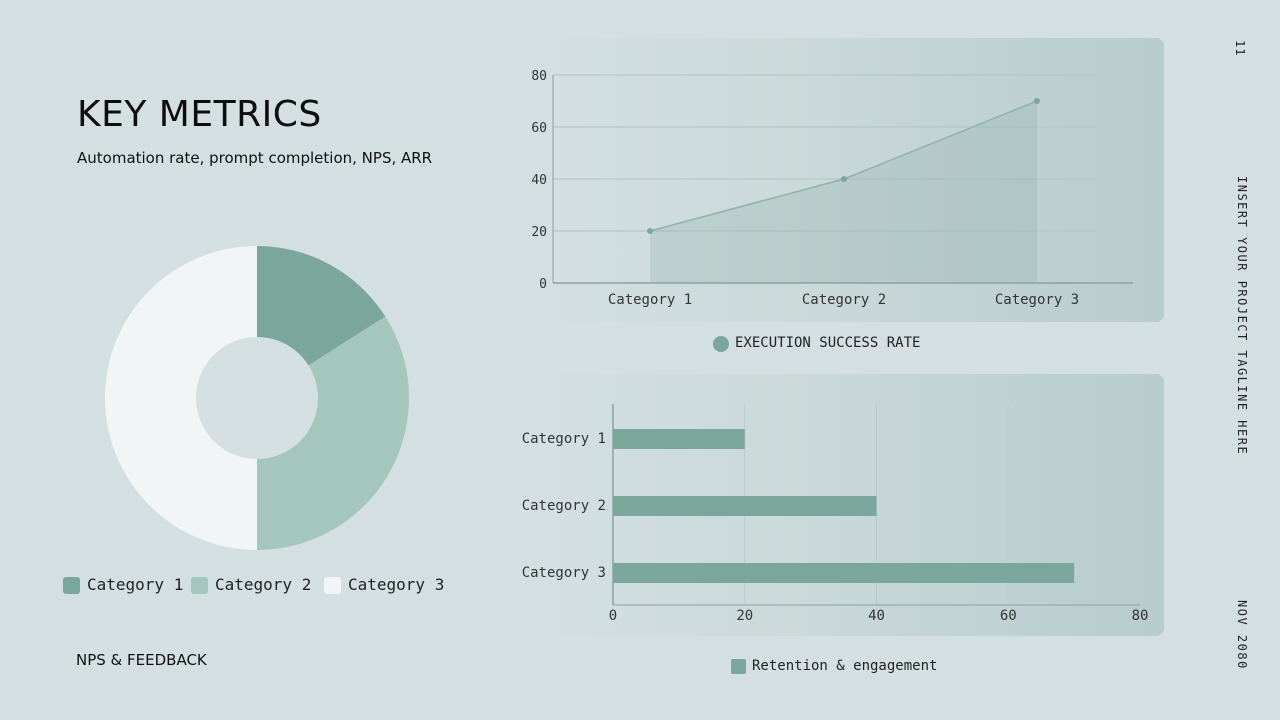 Image resolution: width=1280 pixels, height=720 pixels. I want to click on x-tick-label: 40, so click(876, 616).